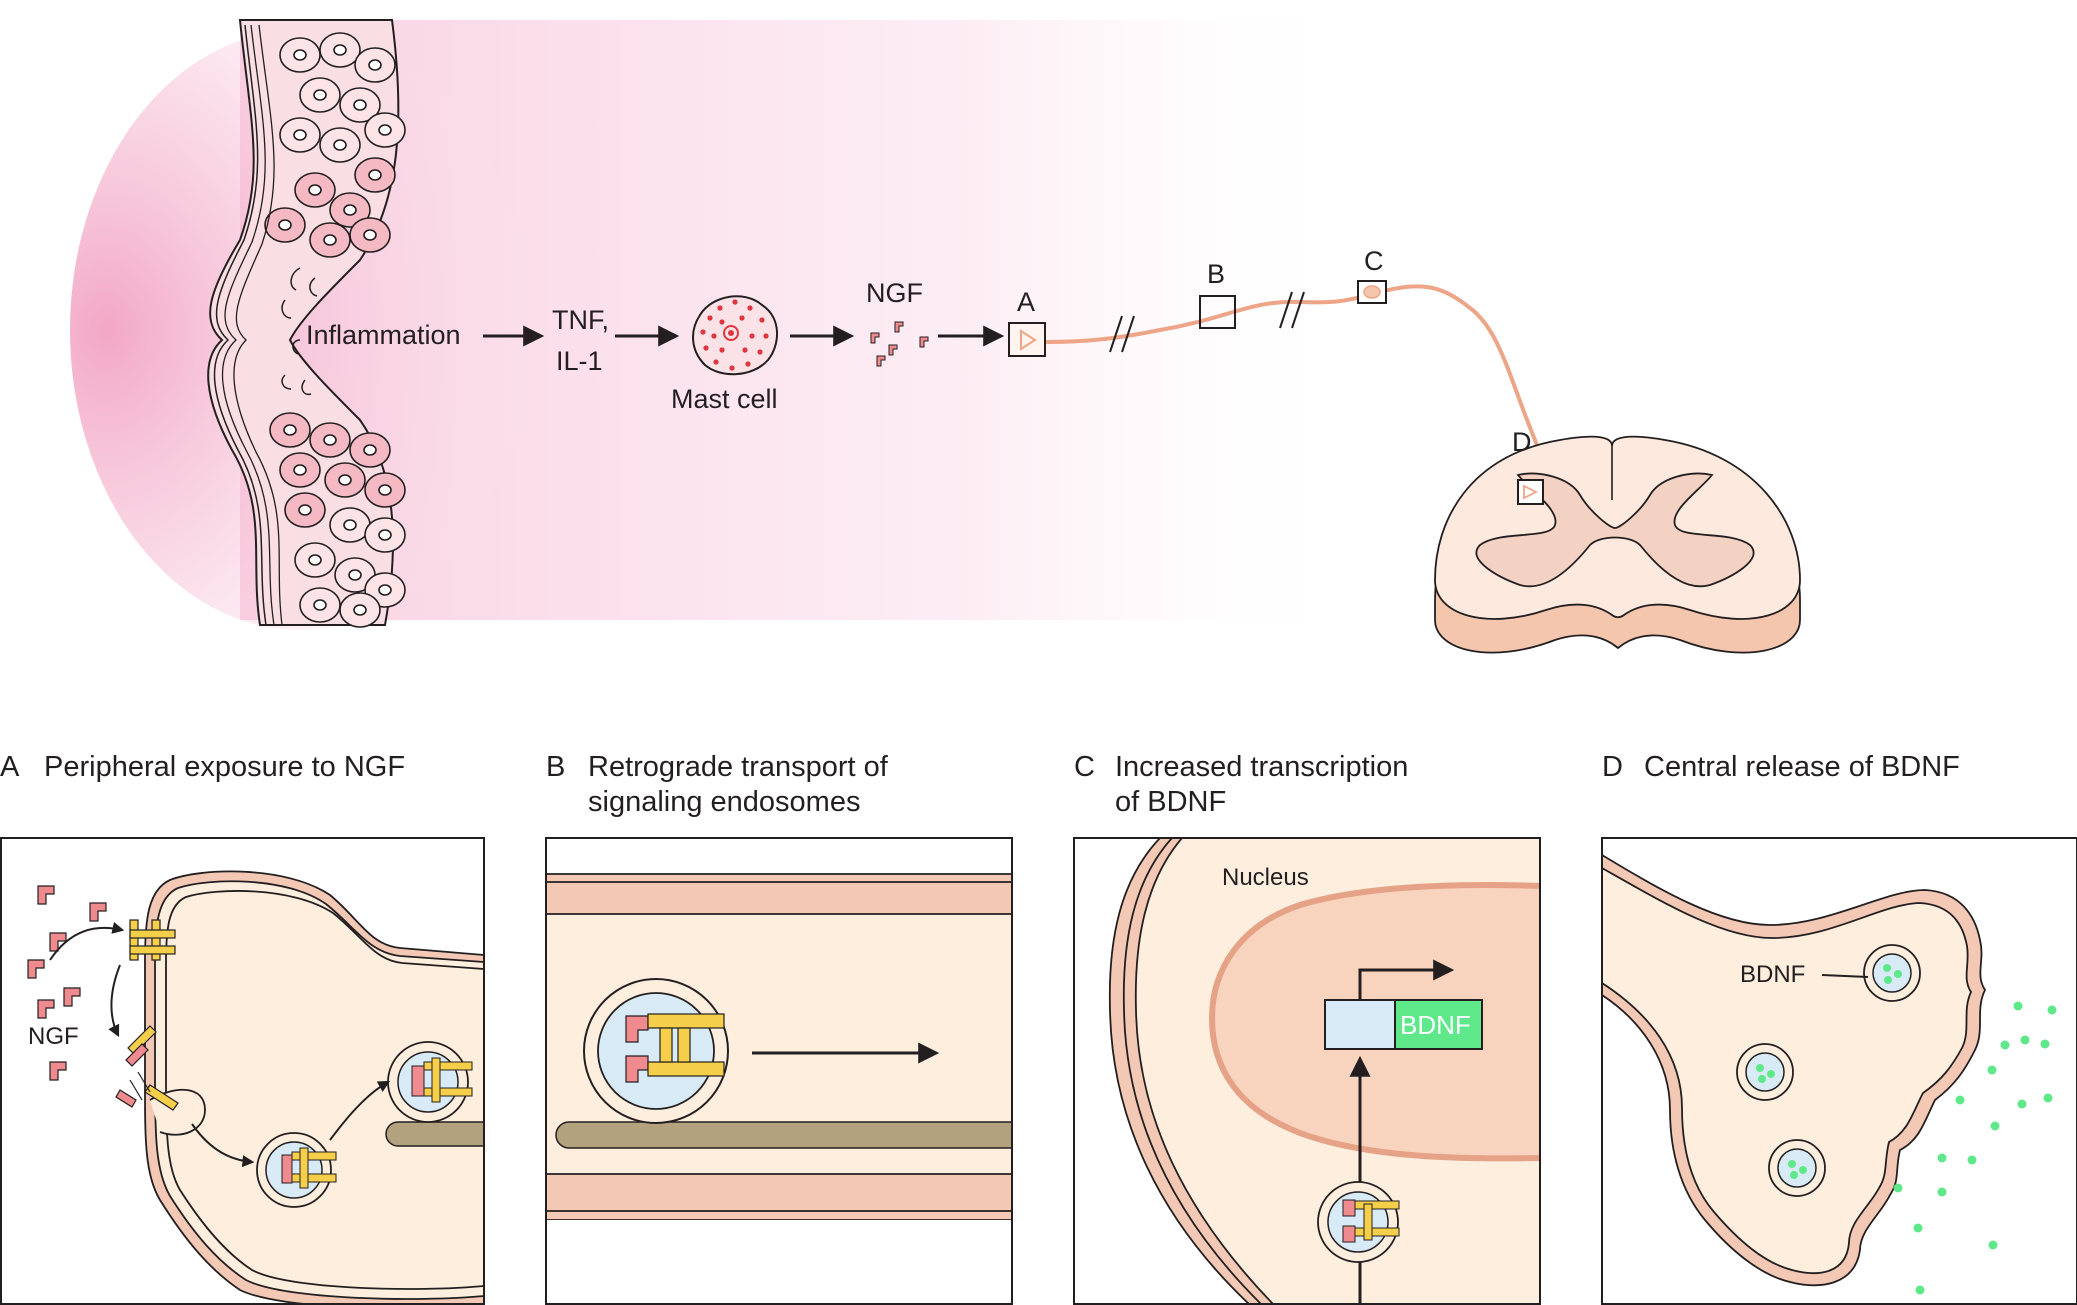  What do you see at coordinates (1435, 1025) in the screenshot?
I see `bdnf-gene-label: BDNF` at bounding box center [1435, 1025].